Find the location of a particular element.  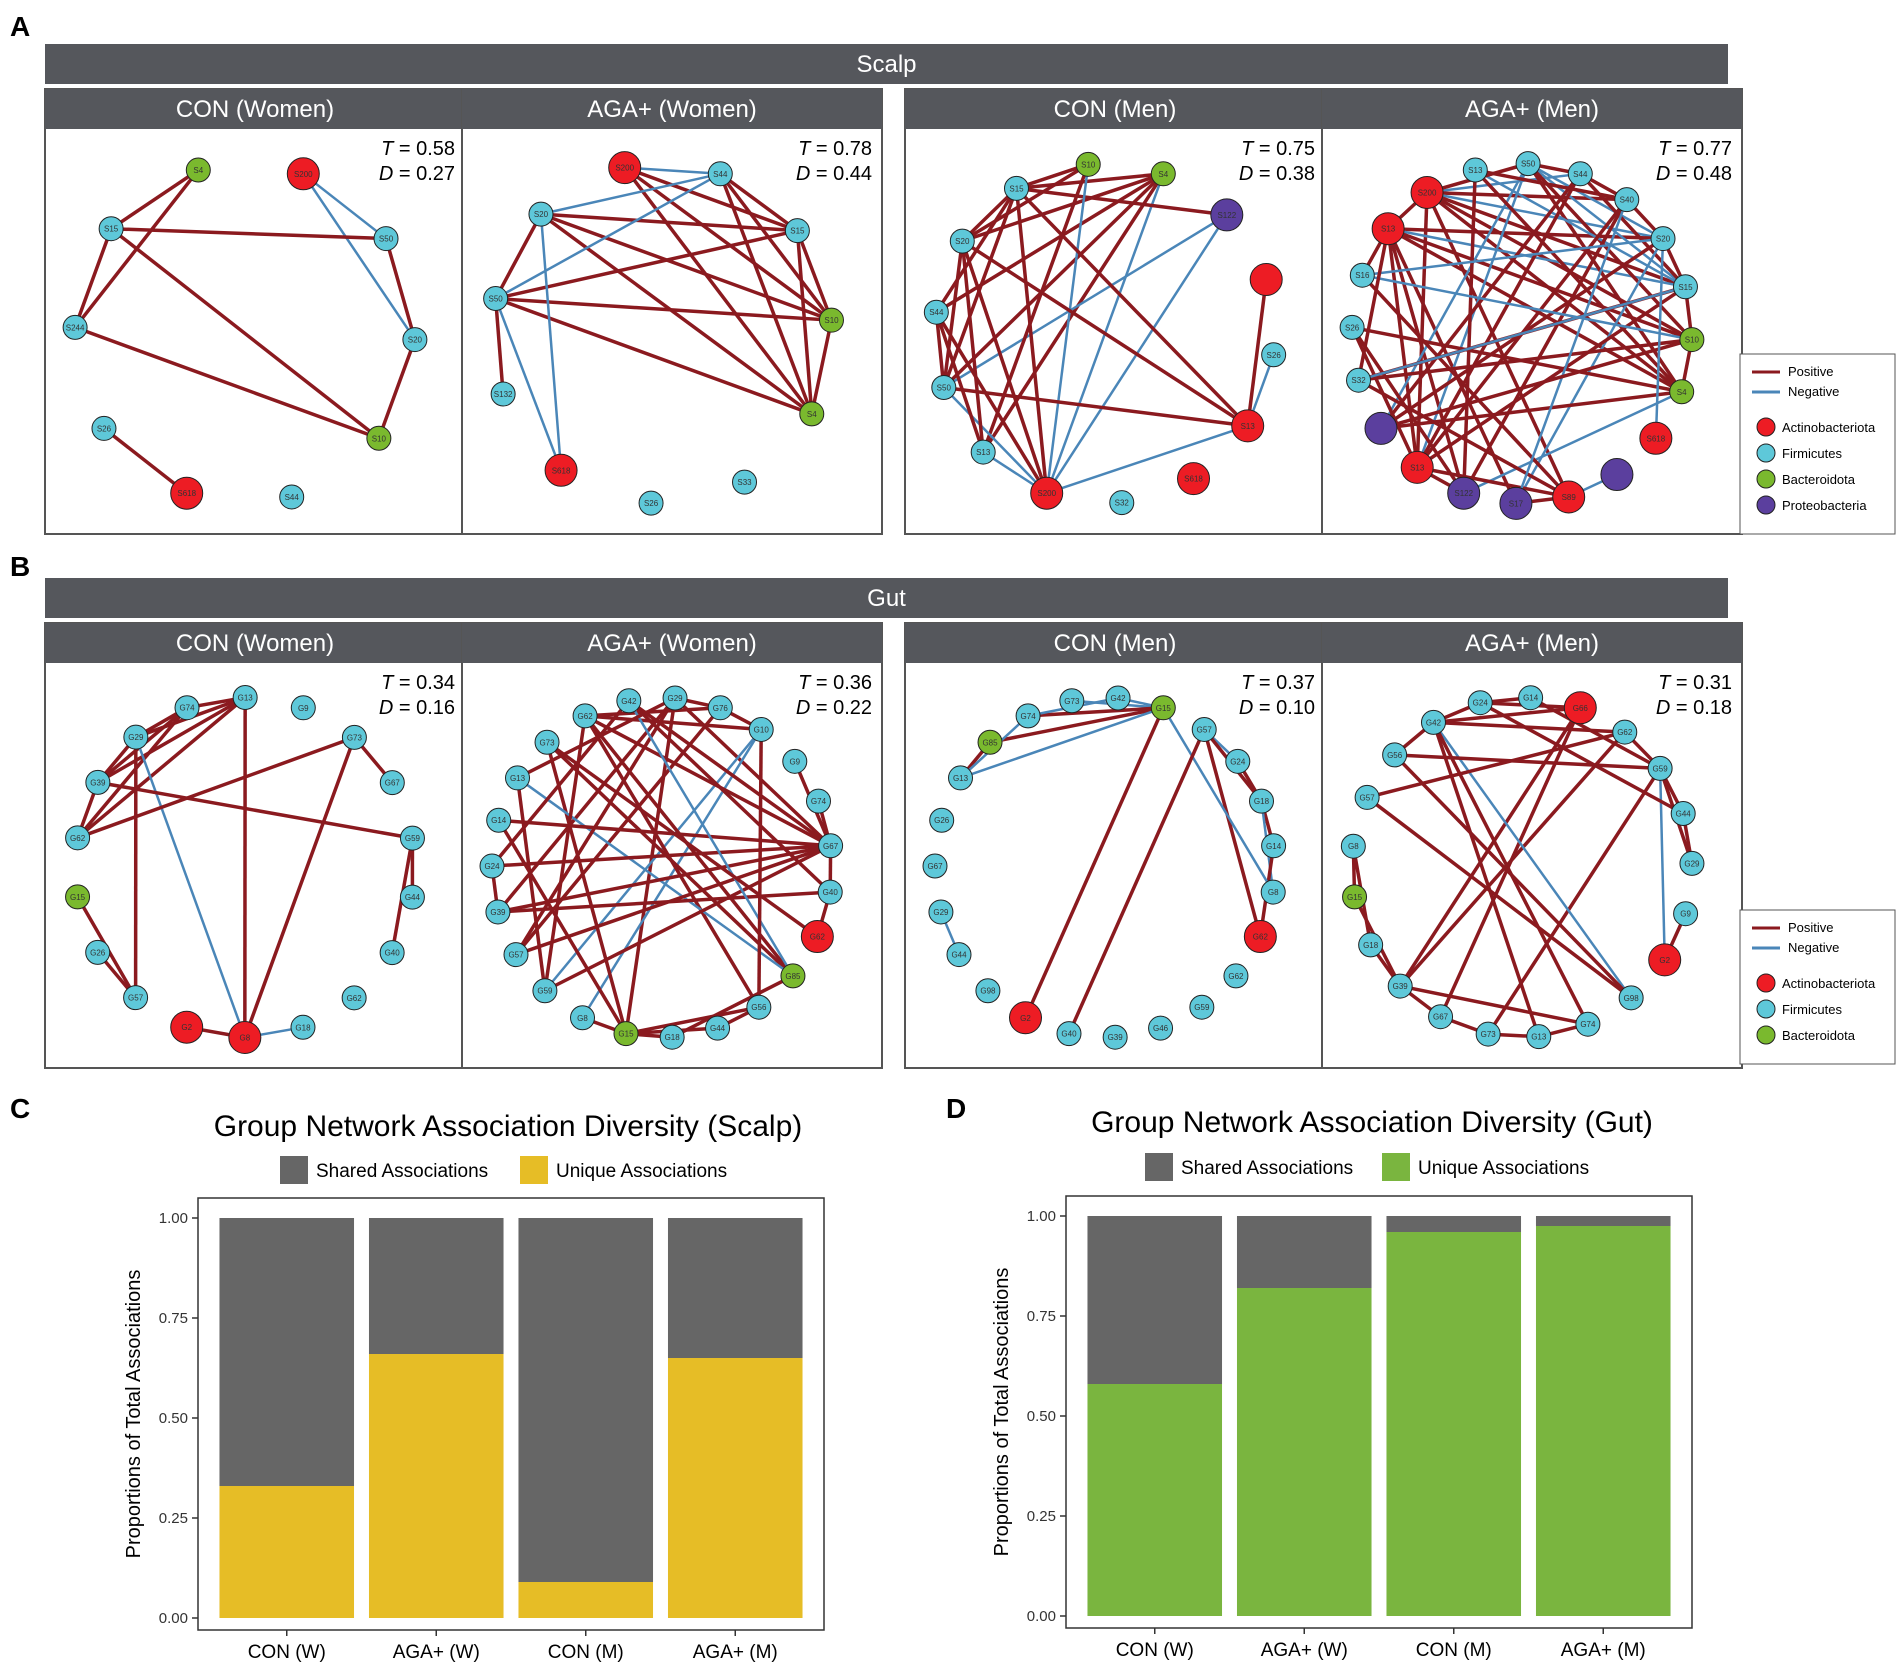

node-label: G18 is located at coordinates (673, 1037).